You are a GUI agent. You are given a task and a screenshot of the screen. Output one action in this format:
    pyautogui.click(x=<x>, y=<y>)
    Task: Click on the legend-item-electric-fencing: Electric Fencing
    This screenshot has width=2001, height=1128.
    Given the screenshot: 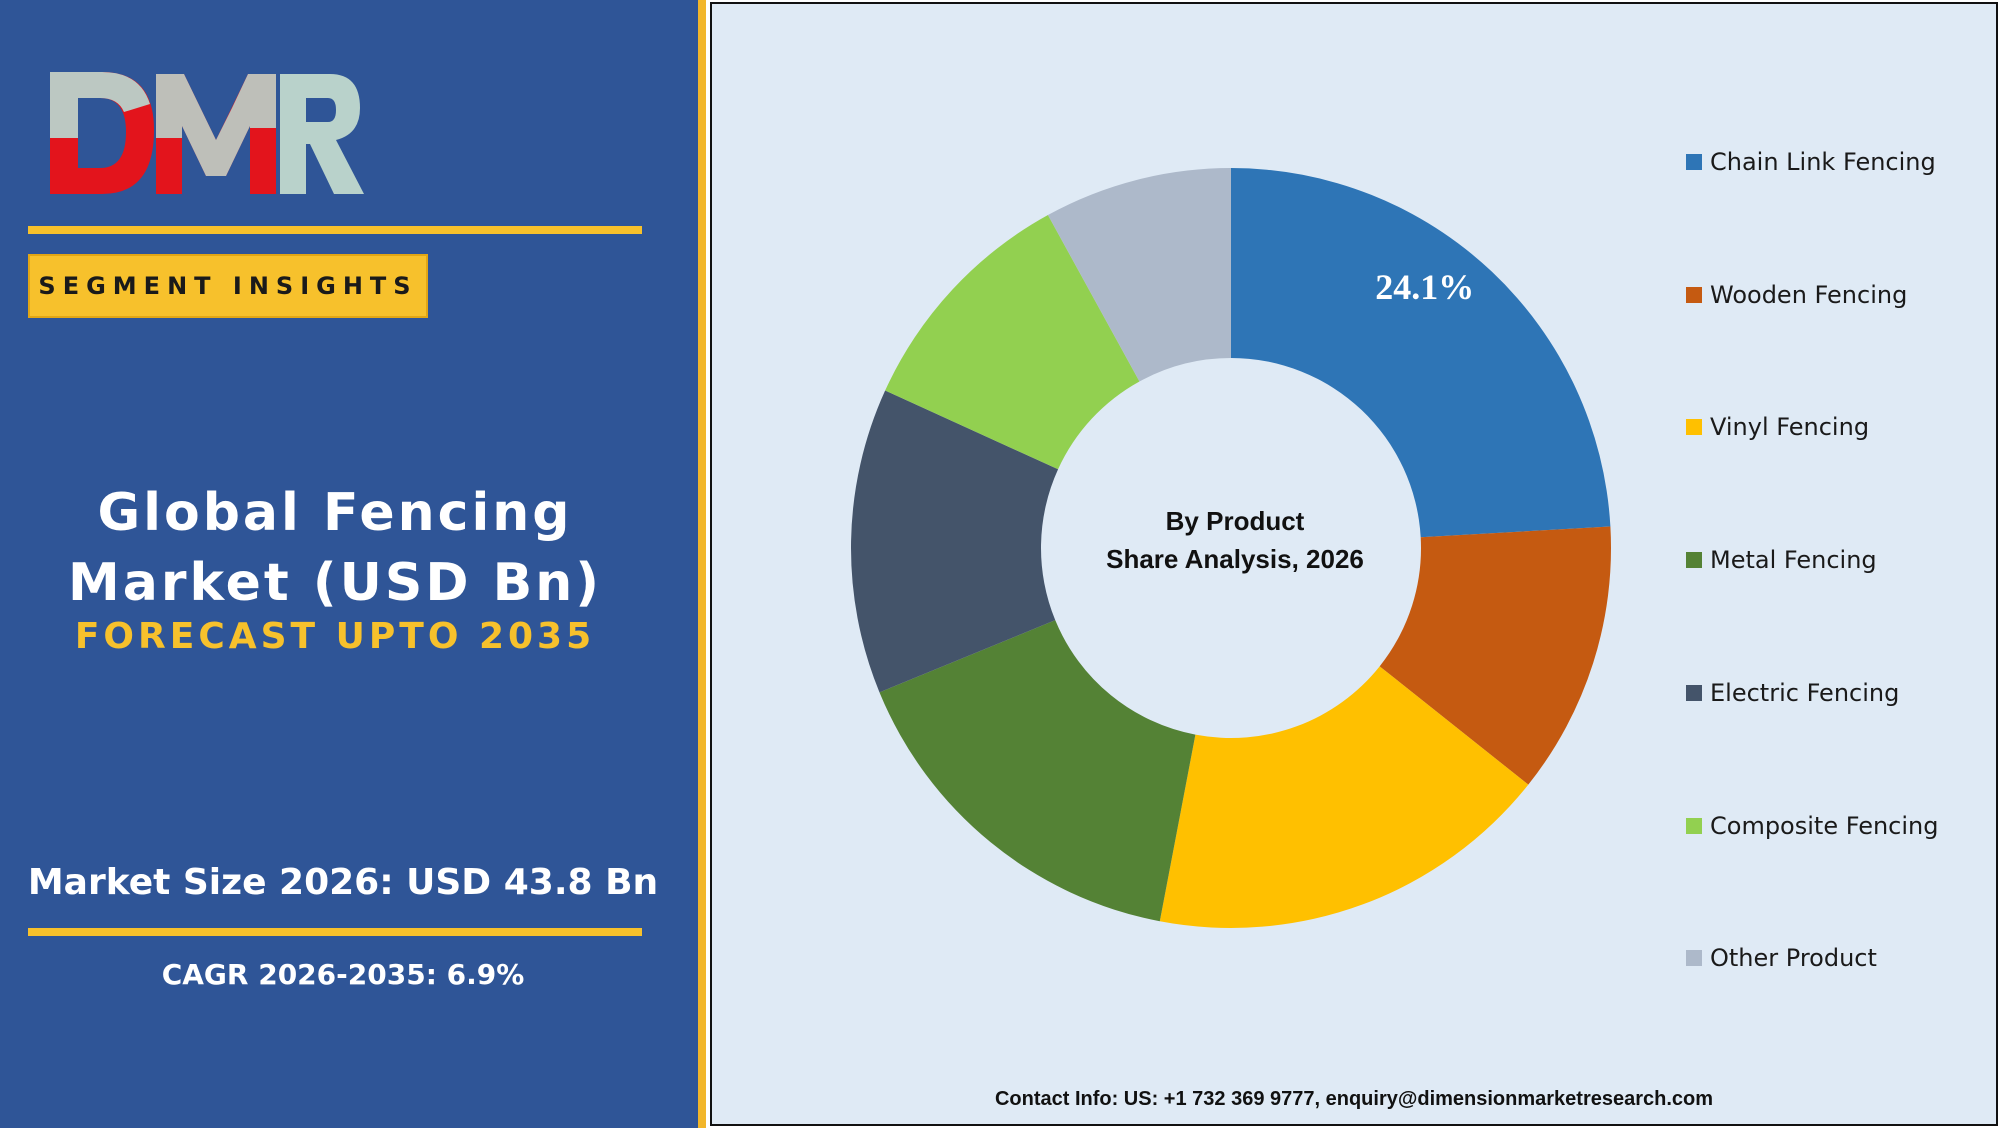 What is the action you would take?
    pyautogui.click(x=1792, y=693)
    